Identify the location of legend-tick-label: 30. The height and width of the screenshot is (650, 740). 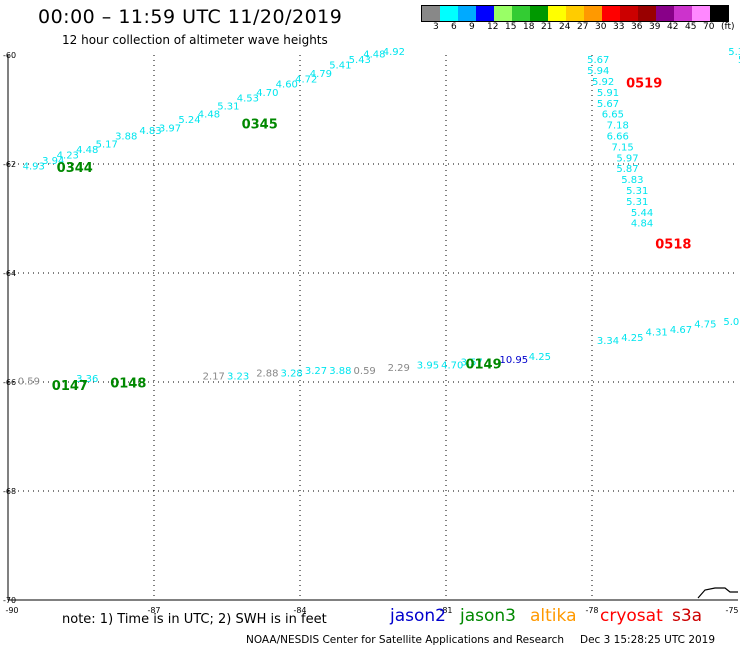
(601, 27).